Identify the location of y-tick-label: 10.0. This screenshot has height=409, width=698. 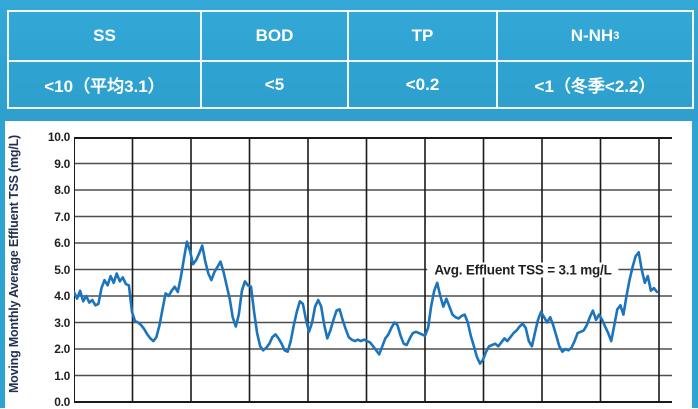
(58, 137).